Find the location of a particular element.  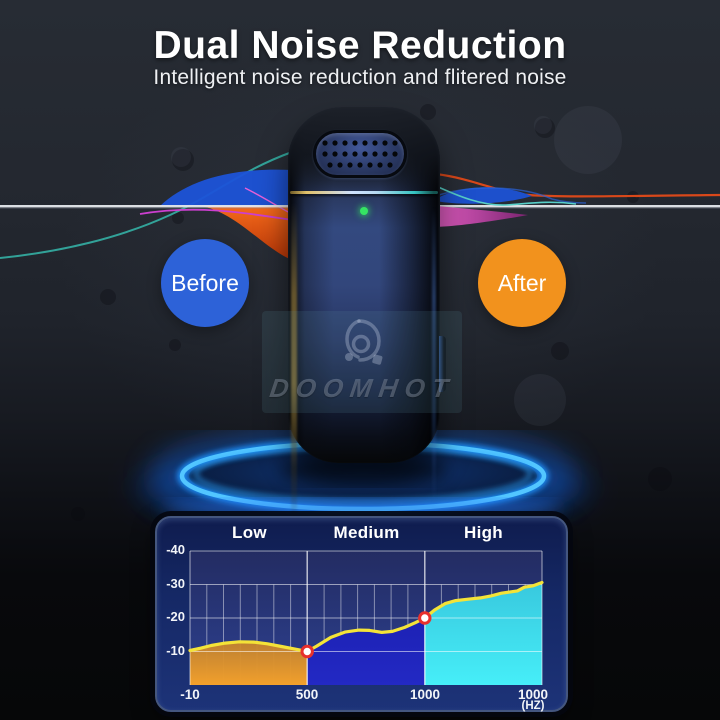

y-tick--10: -10 is located at coordinates (175, 650).